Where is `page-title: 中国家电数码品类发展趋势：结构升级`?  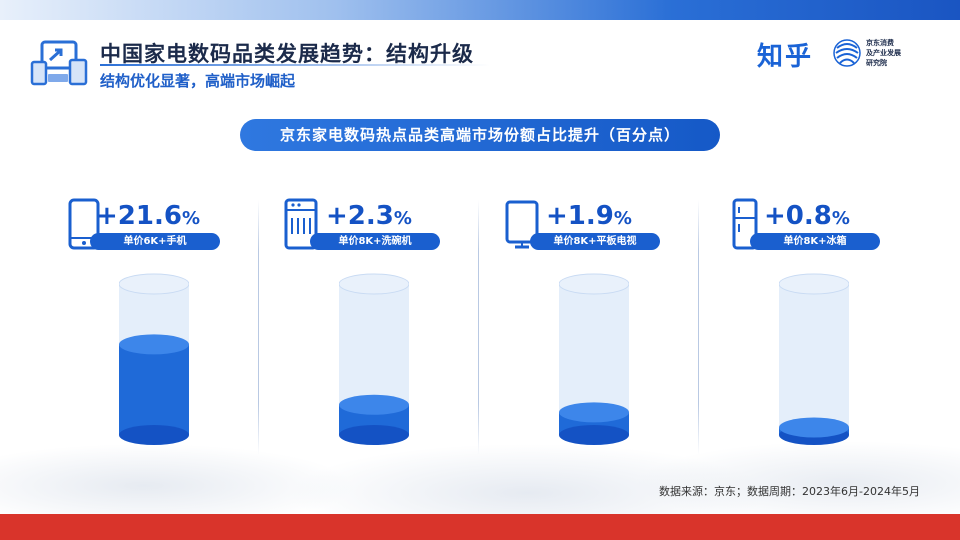
page-title: 中国家电数码品类发展趋势：结构升级 is located at coordinates (287, 54).